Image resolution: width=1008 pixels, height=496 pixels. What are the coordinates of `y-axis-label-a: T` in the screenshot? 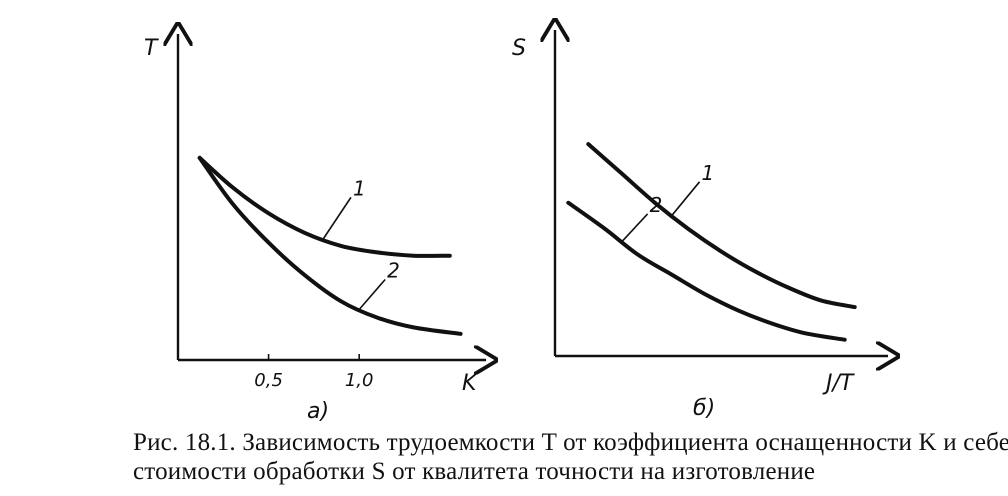 It's located at (151, 48).